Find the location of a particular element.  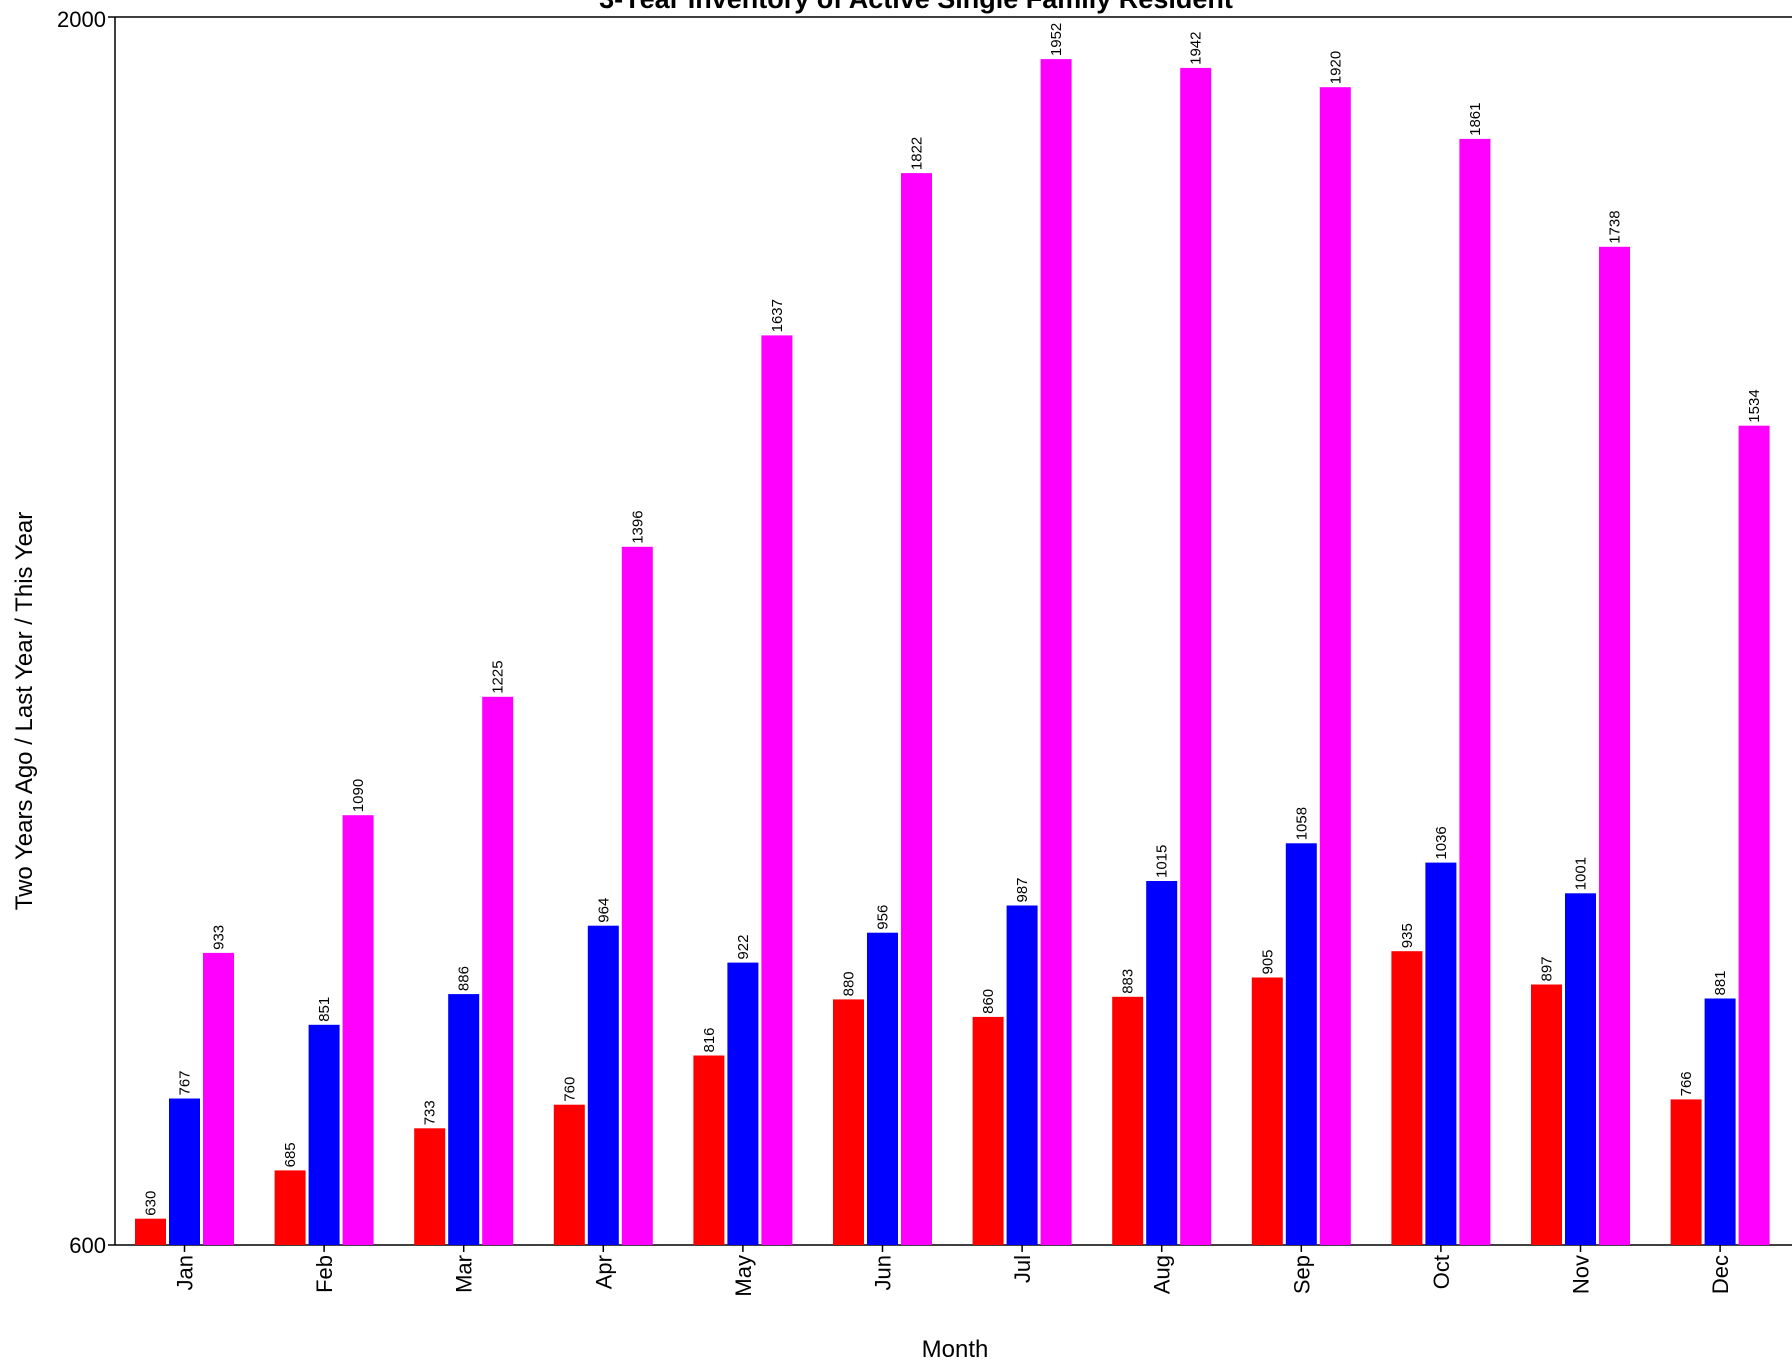

x-tick-label-jul: Jul is located at coordinates (1022, 1269).